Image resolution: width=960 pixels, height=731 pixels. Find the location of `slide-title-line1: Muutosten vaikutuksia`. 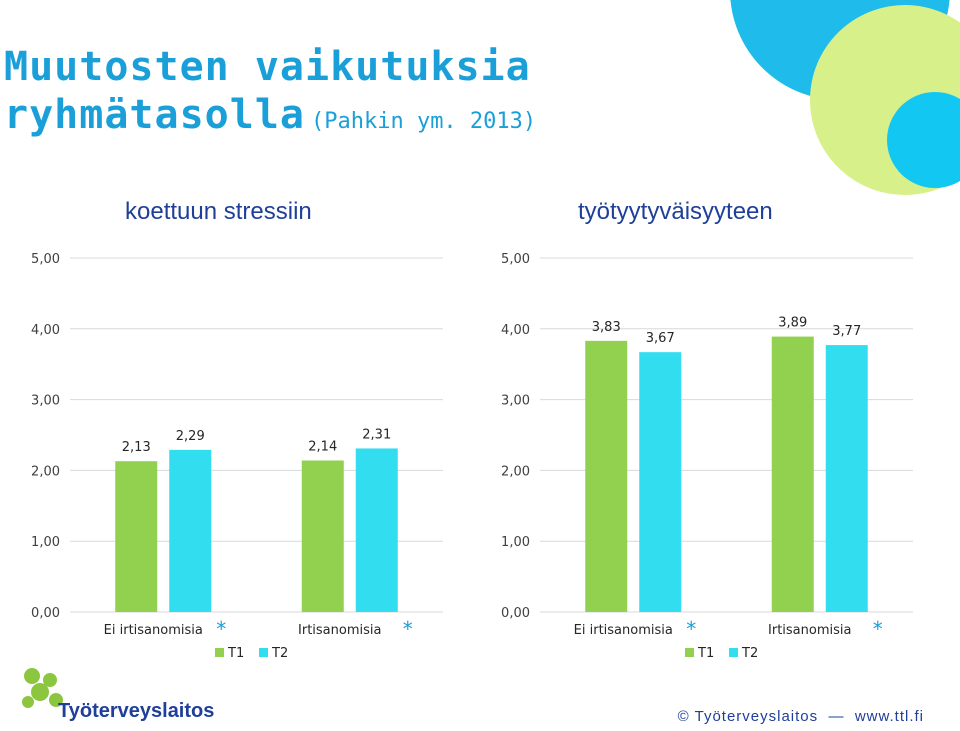

slide-title-line1: Muutosten vaikutuksia is located at coordinates (267, 67).